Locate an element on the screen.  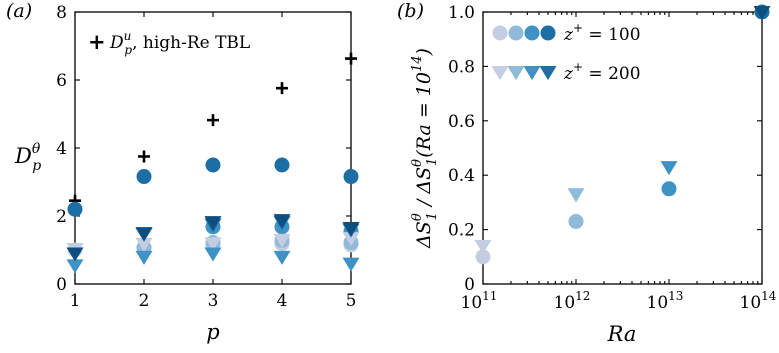
panel-b-ylabel-s2: S is located at coordinates (424, 173).